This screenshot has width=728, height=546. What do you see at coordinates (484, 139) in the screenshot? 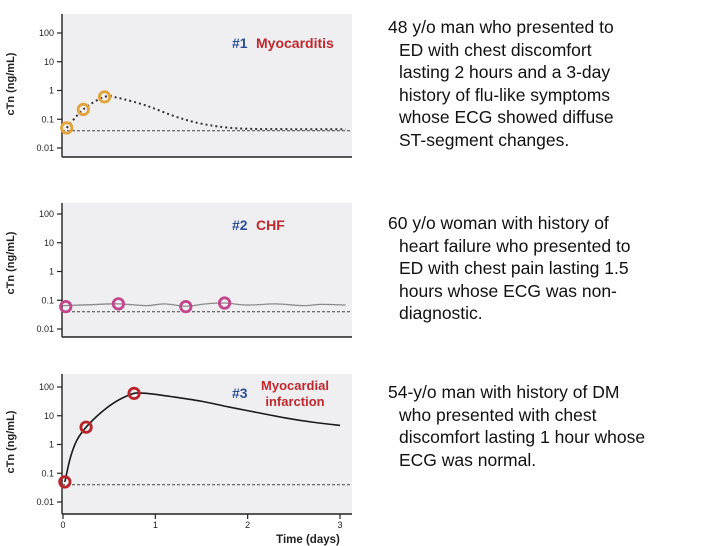
I see `case-text-line: ST-segment changes.` at bounding box center [484, 139].